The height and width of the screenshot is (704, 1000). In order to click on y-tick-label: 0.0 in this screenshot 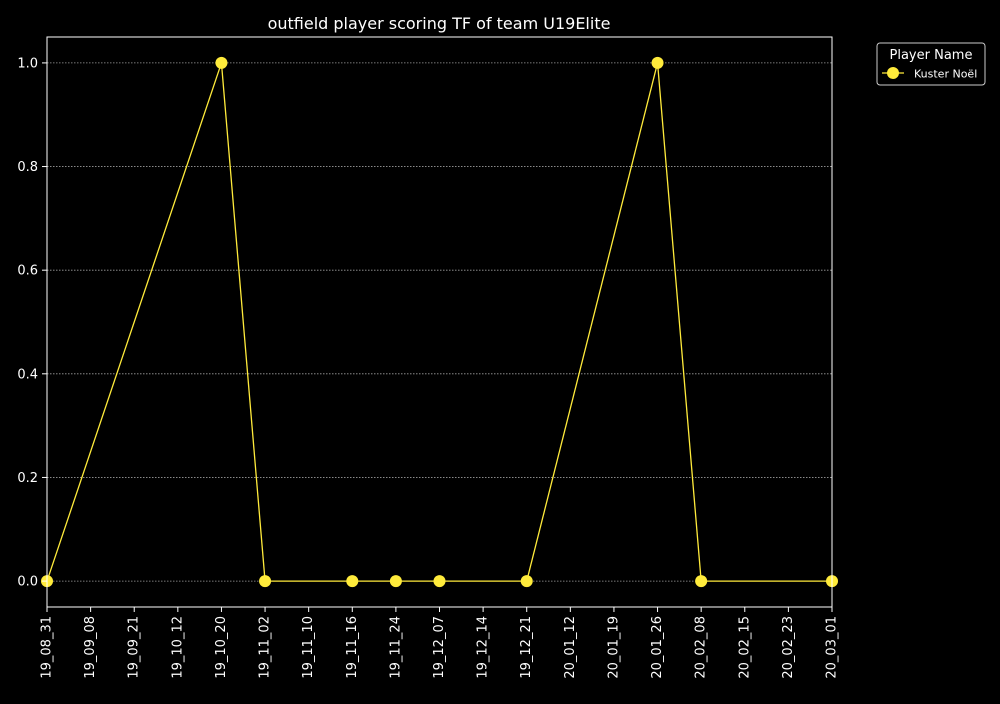, I will do `click(27, 582)`.